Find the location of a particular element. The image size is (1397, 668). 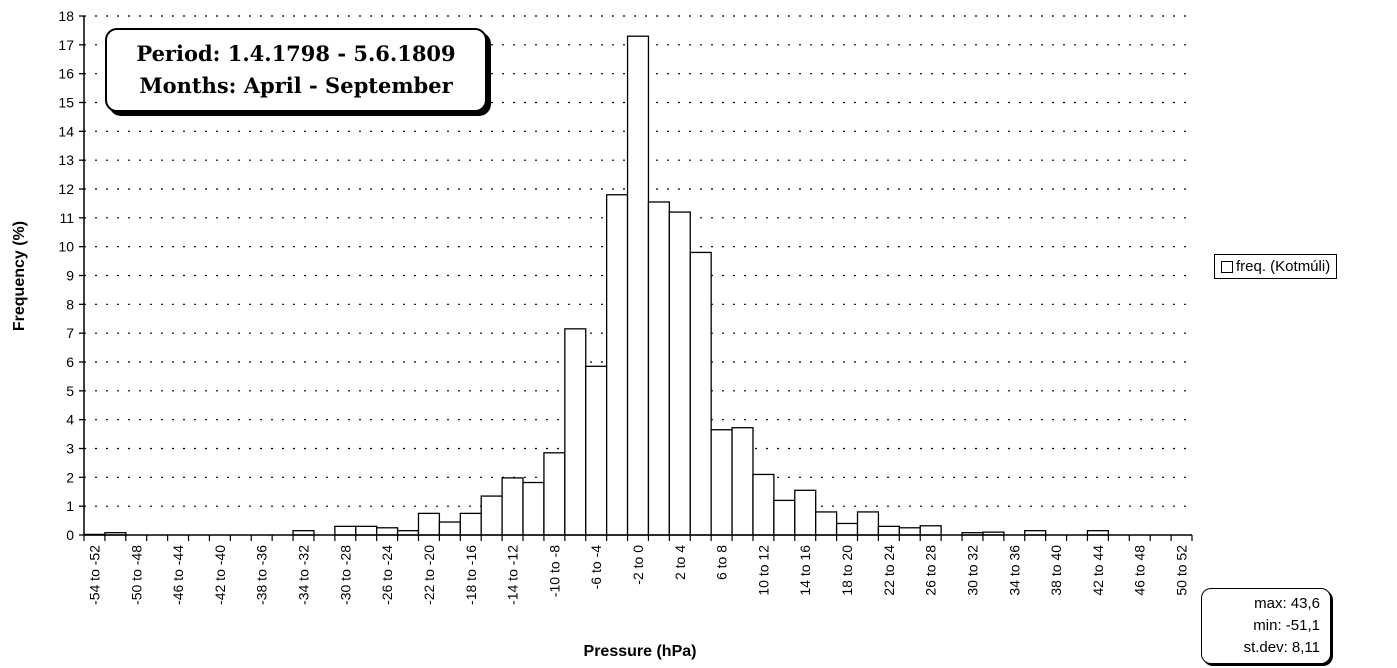

x-tick-label: -54 to -52 is located at coordinates (94, 575).